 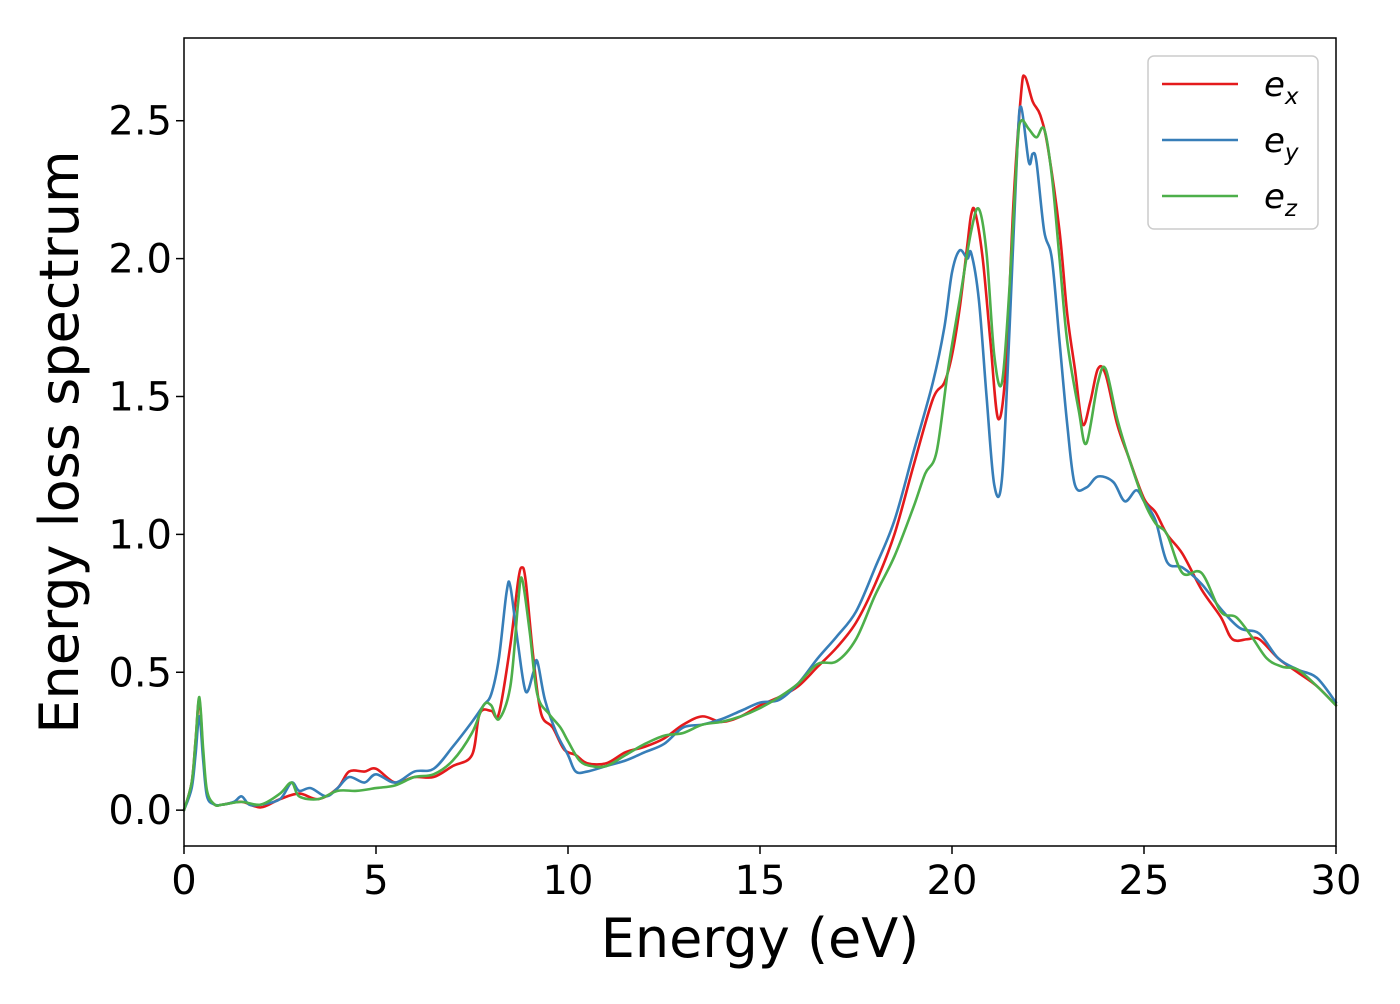 What do you see at coordinates (568, 881) in the screenshot?
I see `x-tick-label: 10` at bounding box center [568, 881].